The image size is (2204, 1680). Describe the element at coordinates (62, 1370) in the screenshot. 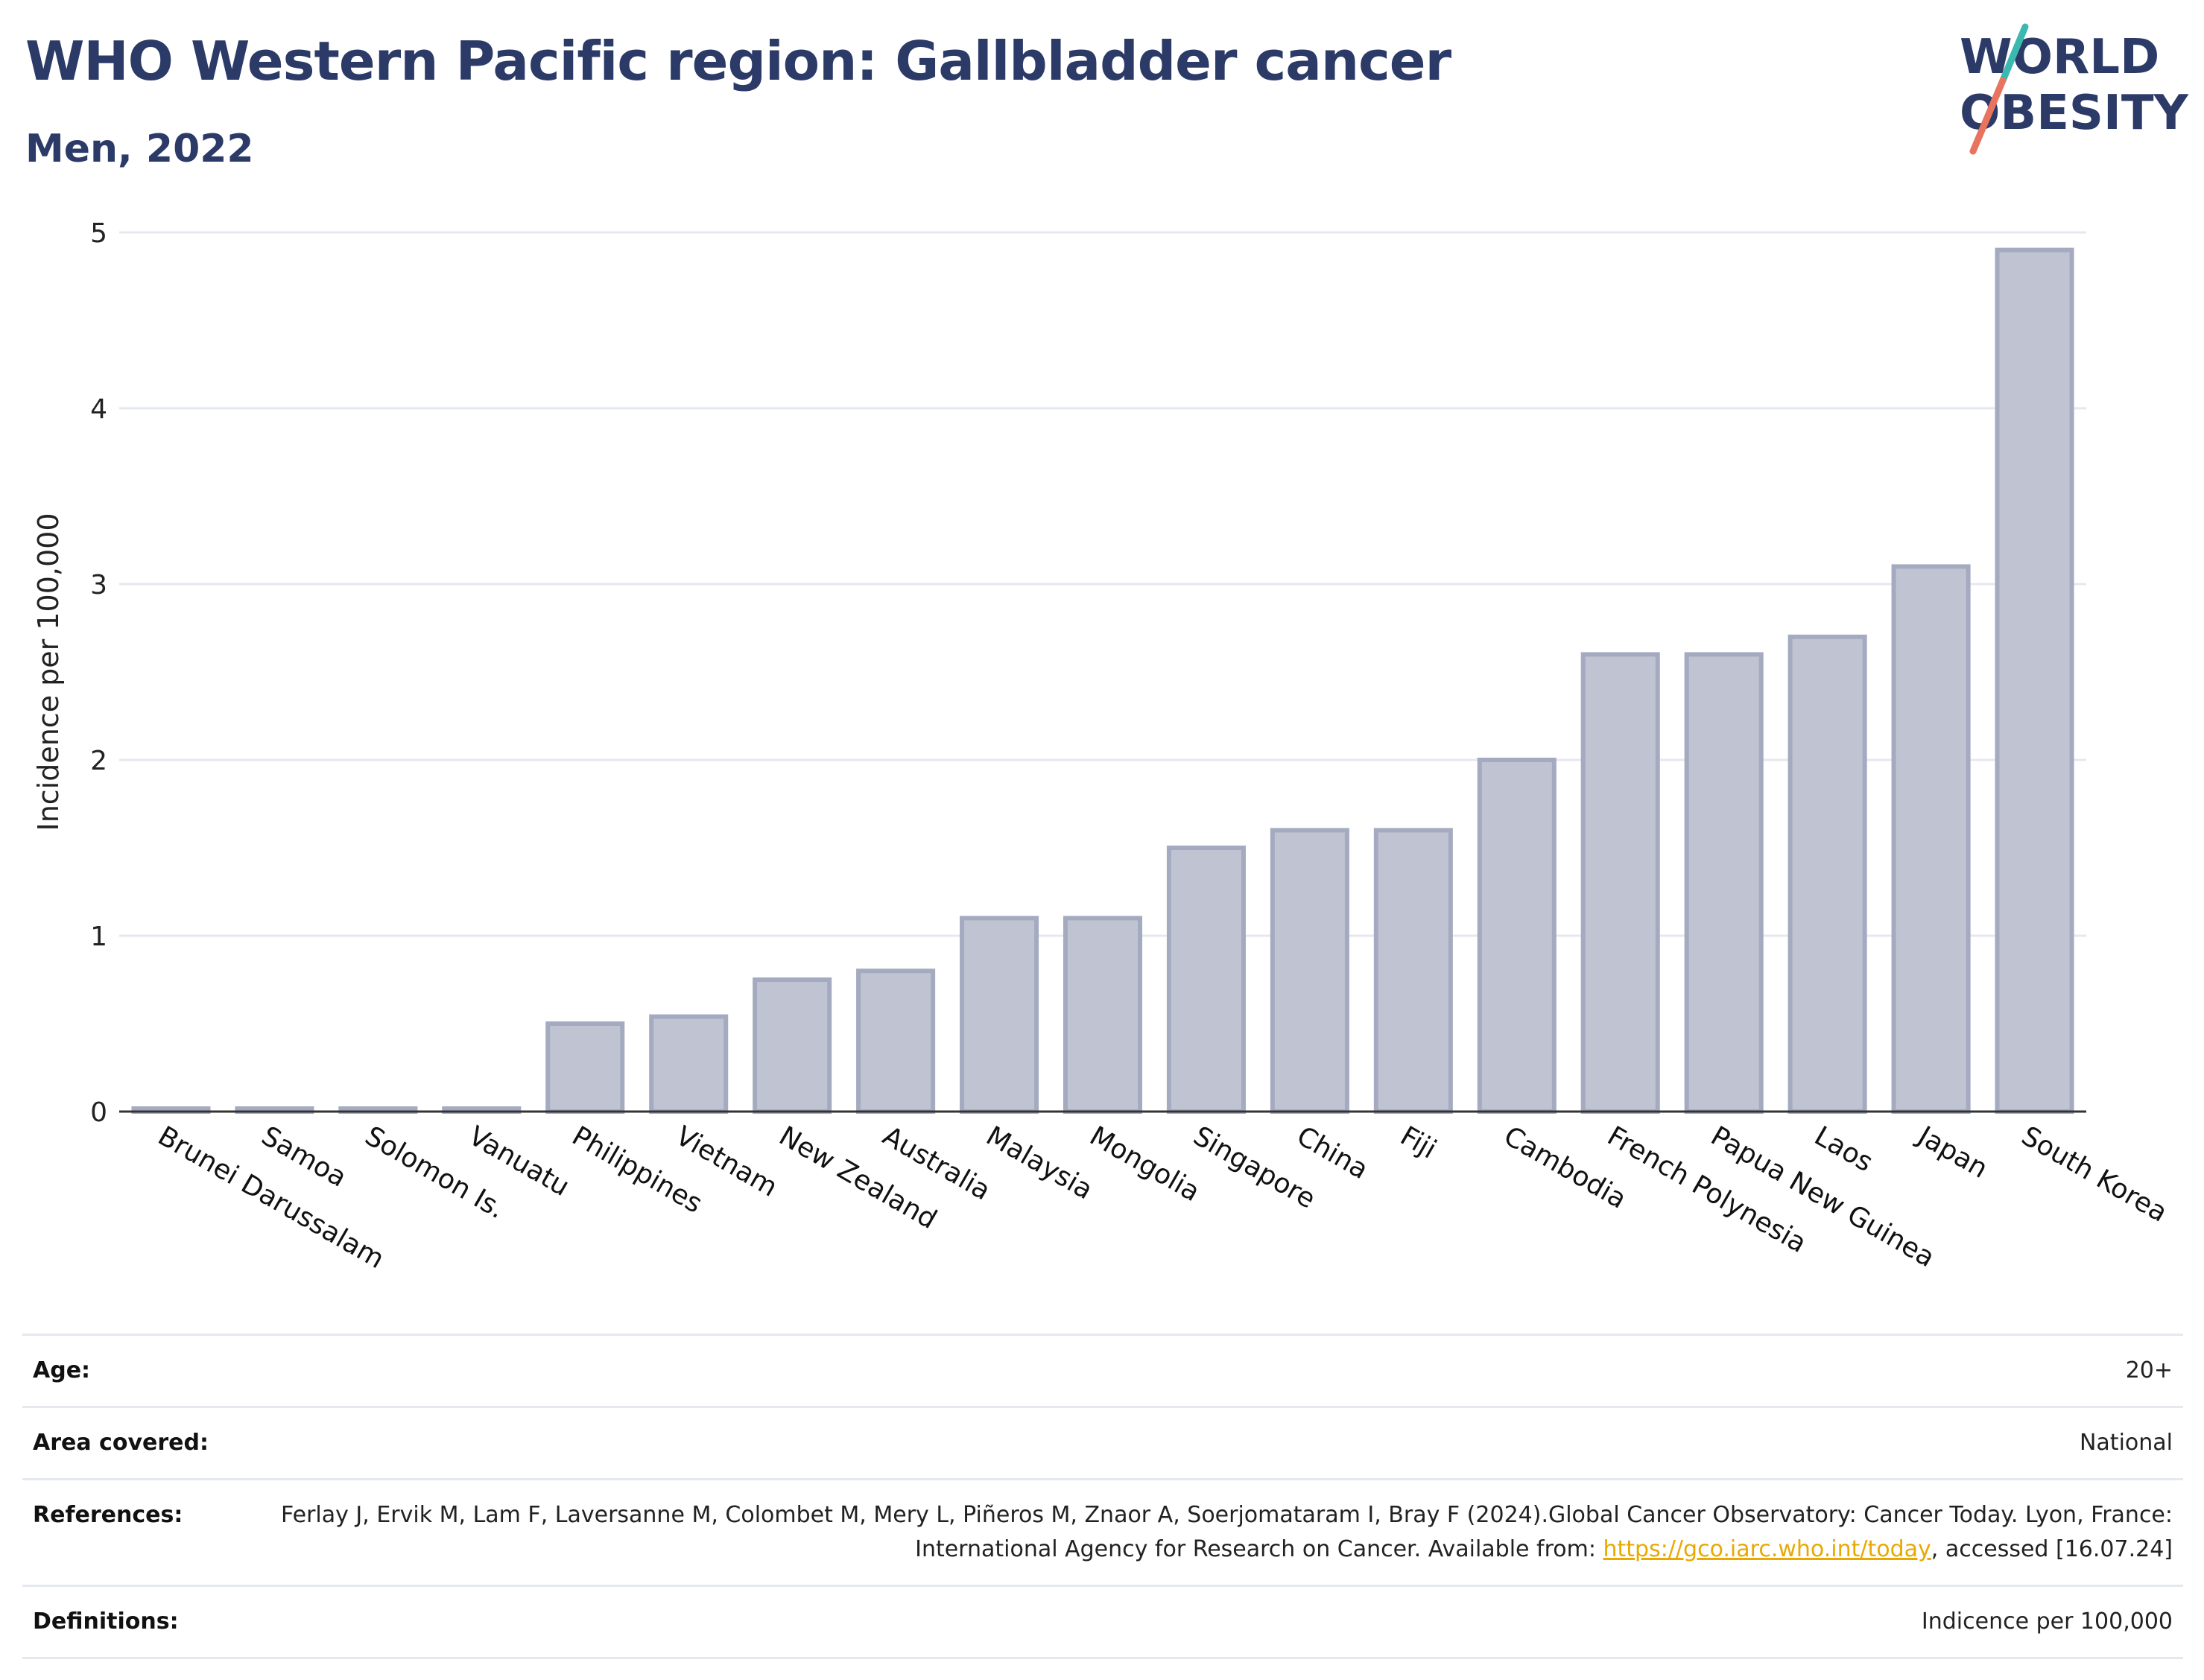

I see `age-label: Age:` at that location.